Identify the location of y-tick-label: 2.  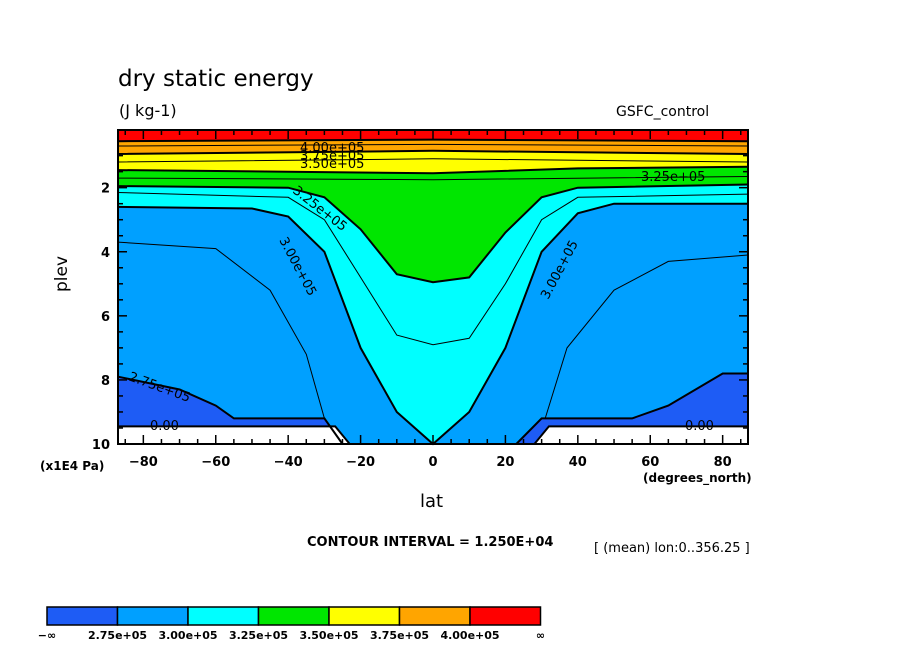
(105, 189).